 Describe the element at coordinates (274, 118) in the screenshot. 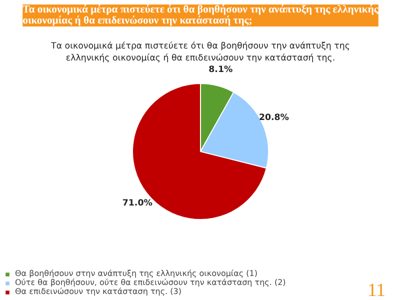

I see `data-label: 20.8%` at that location.